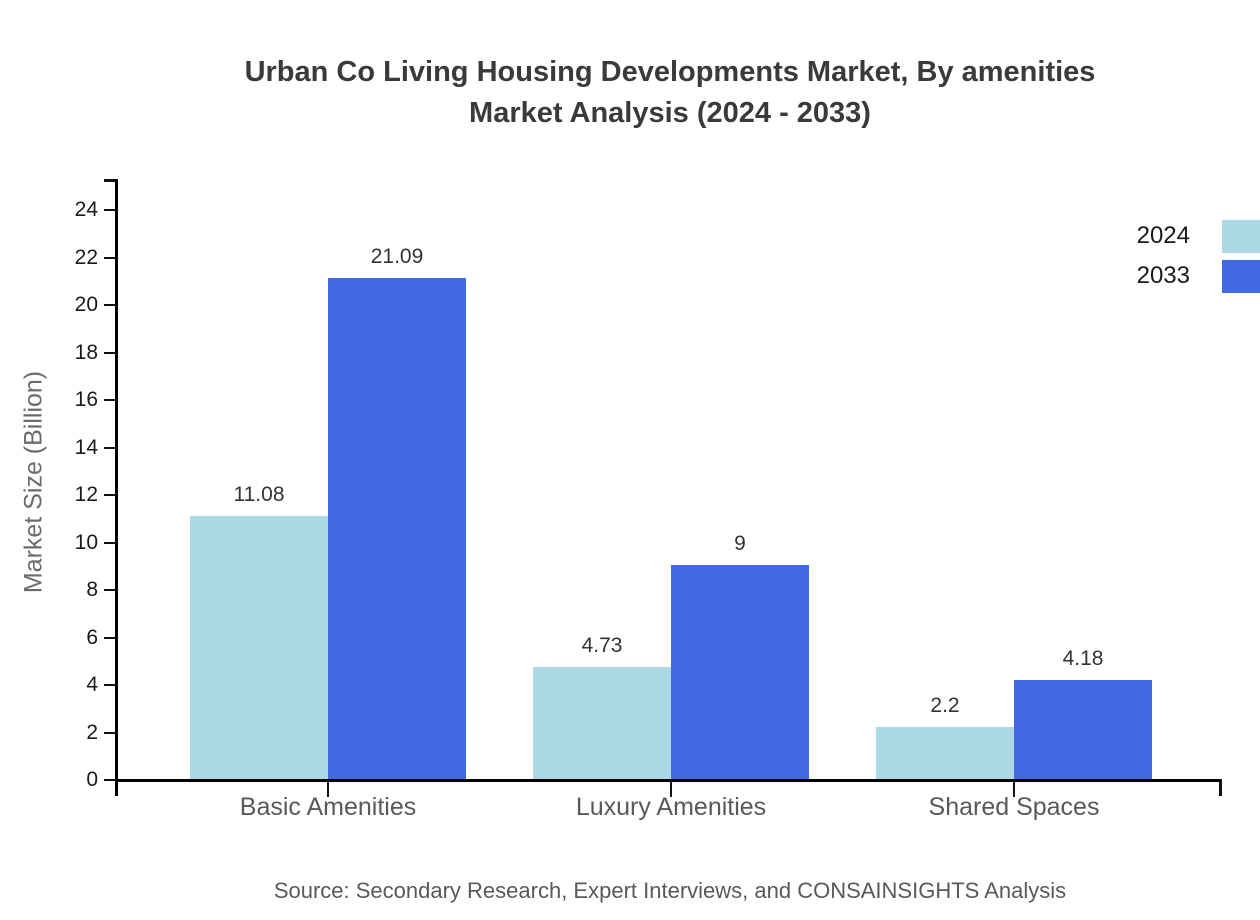 The height and width of the screenshot is (920, 1260). What do you see at coordinates (86, 352) in the screenshot?
I see `y-tick-label-18: 18` at bounding box center [86, 352].